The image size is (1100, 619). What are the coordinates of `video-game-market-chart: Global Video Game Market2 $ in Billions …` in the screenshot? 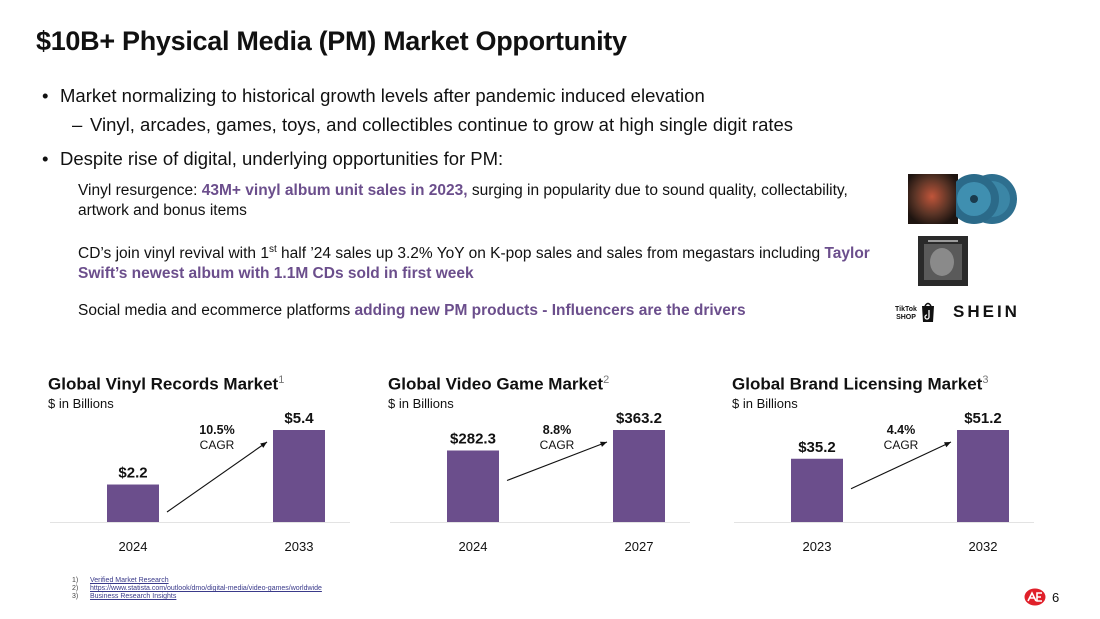 It's located at (538, 467).